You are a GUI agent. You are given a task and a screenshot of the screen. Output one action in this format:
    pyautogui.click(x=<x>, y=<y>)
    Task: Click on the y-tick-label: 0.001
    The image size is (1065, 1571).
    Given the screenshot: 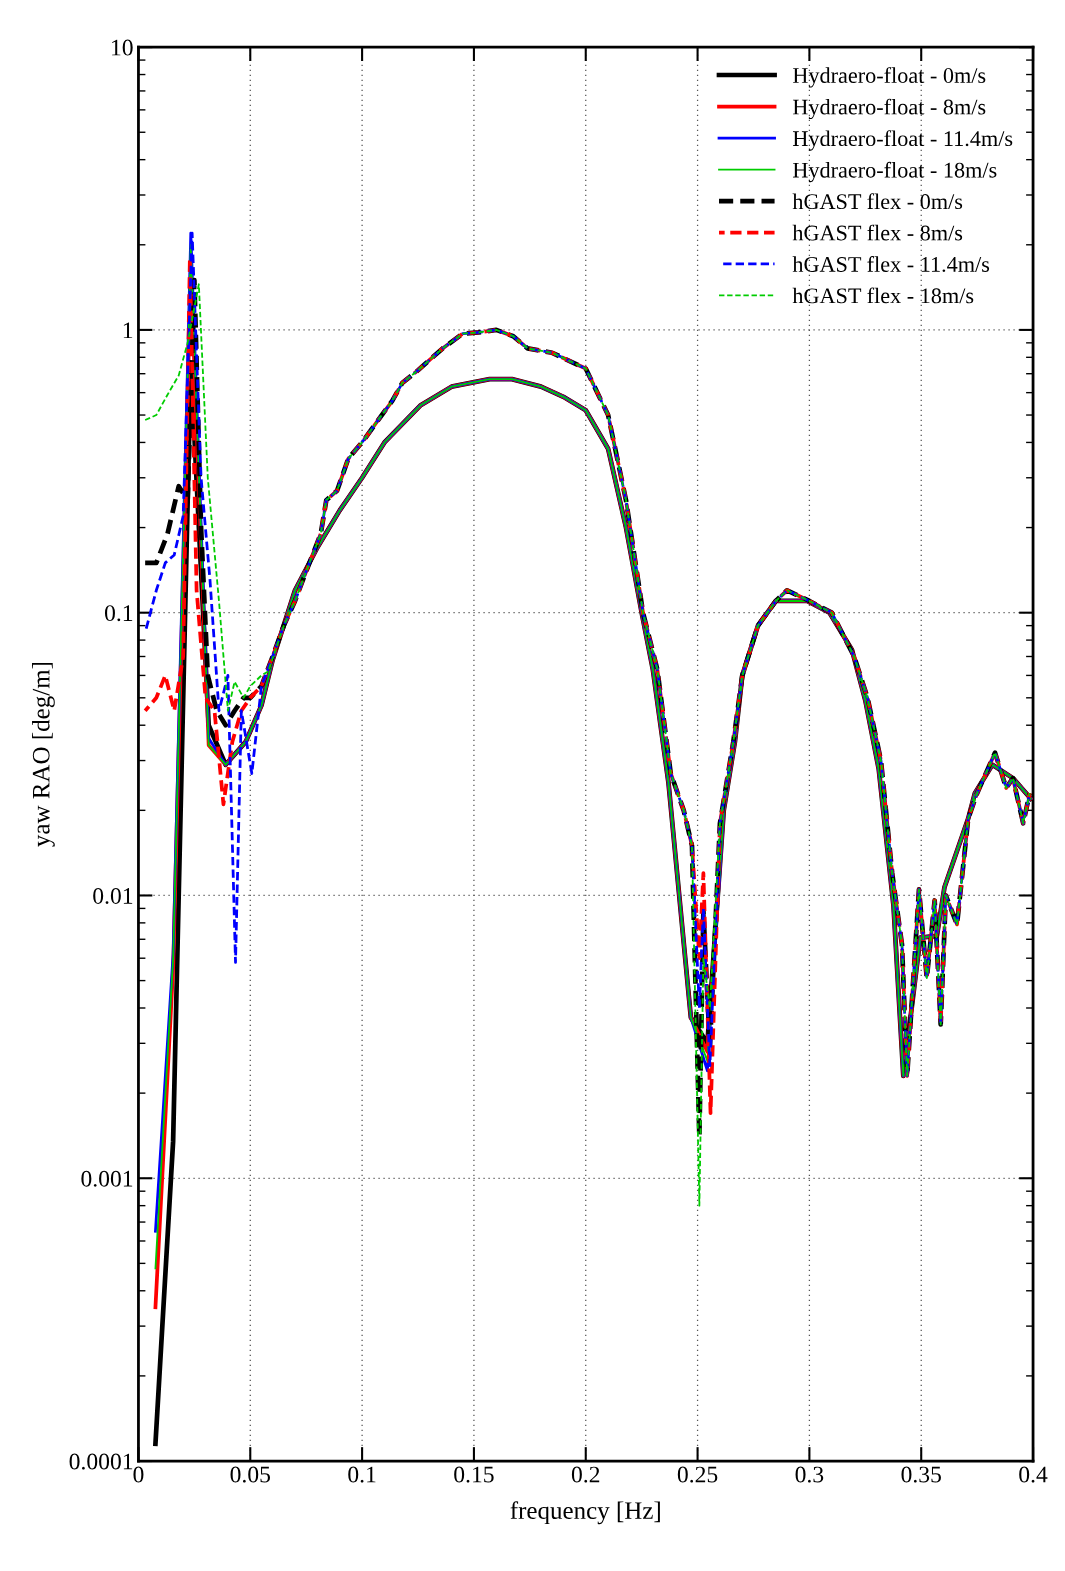 What is the action you would take?
    pyautogui.click(x=107, y=1178)
    